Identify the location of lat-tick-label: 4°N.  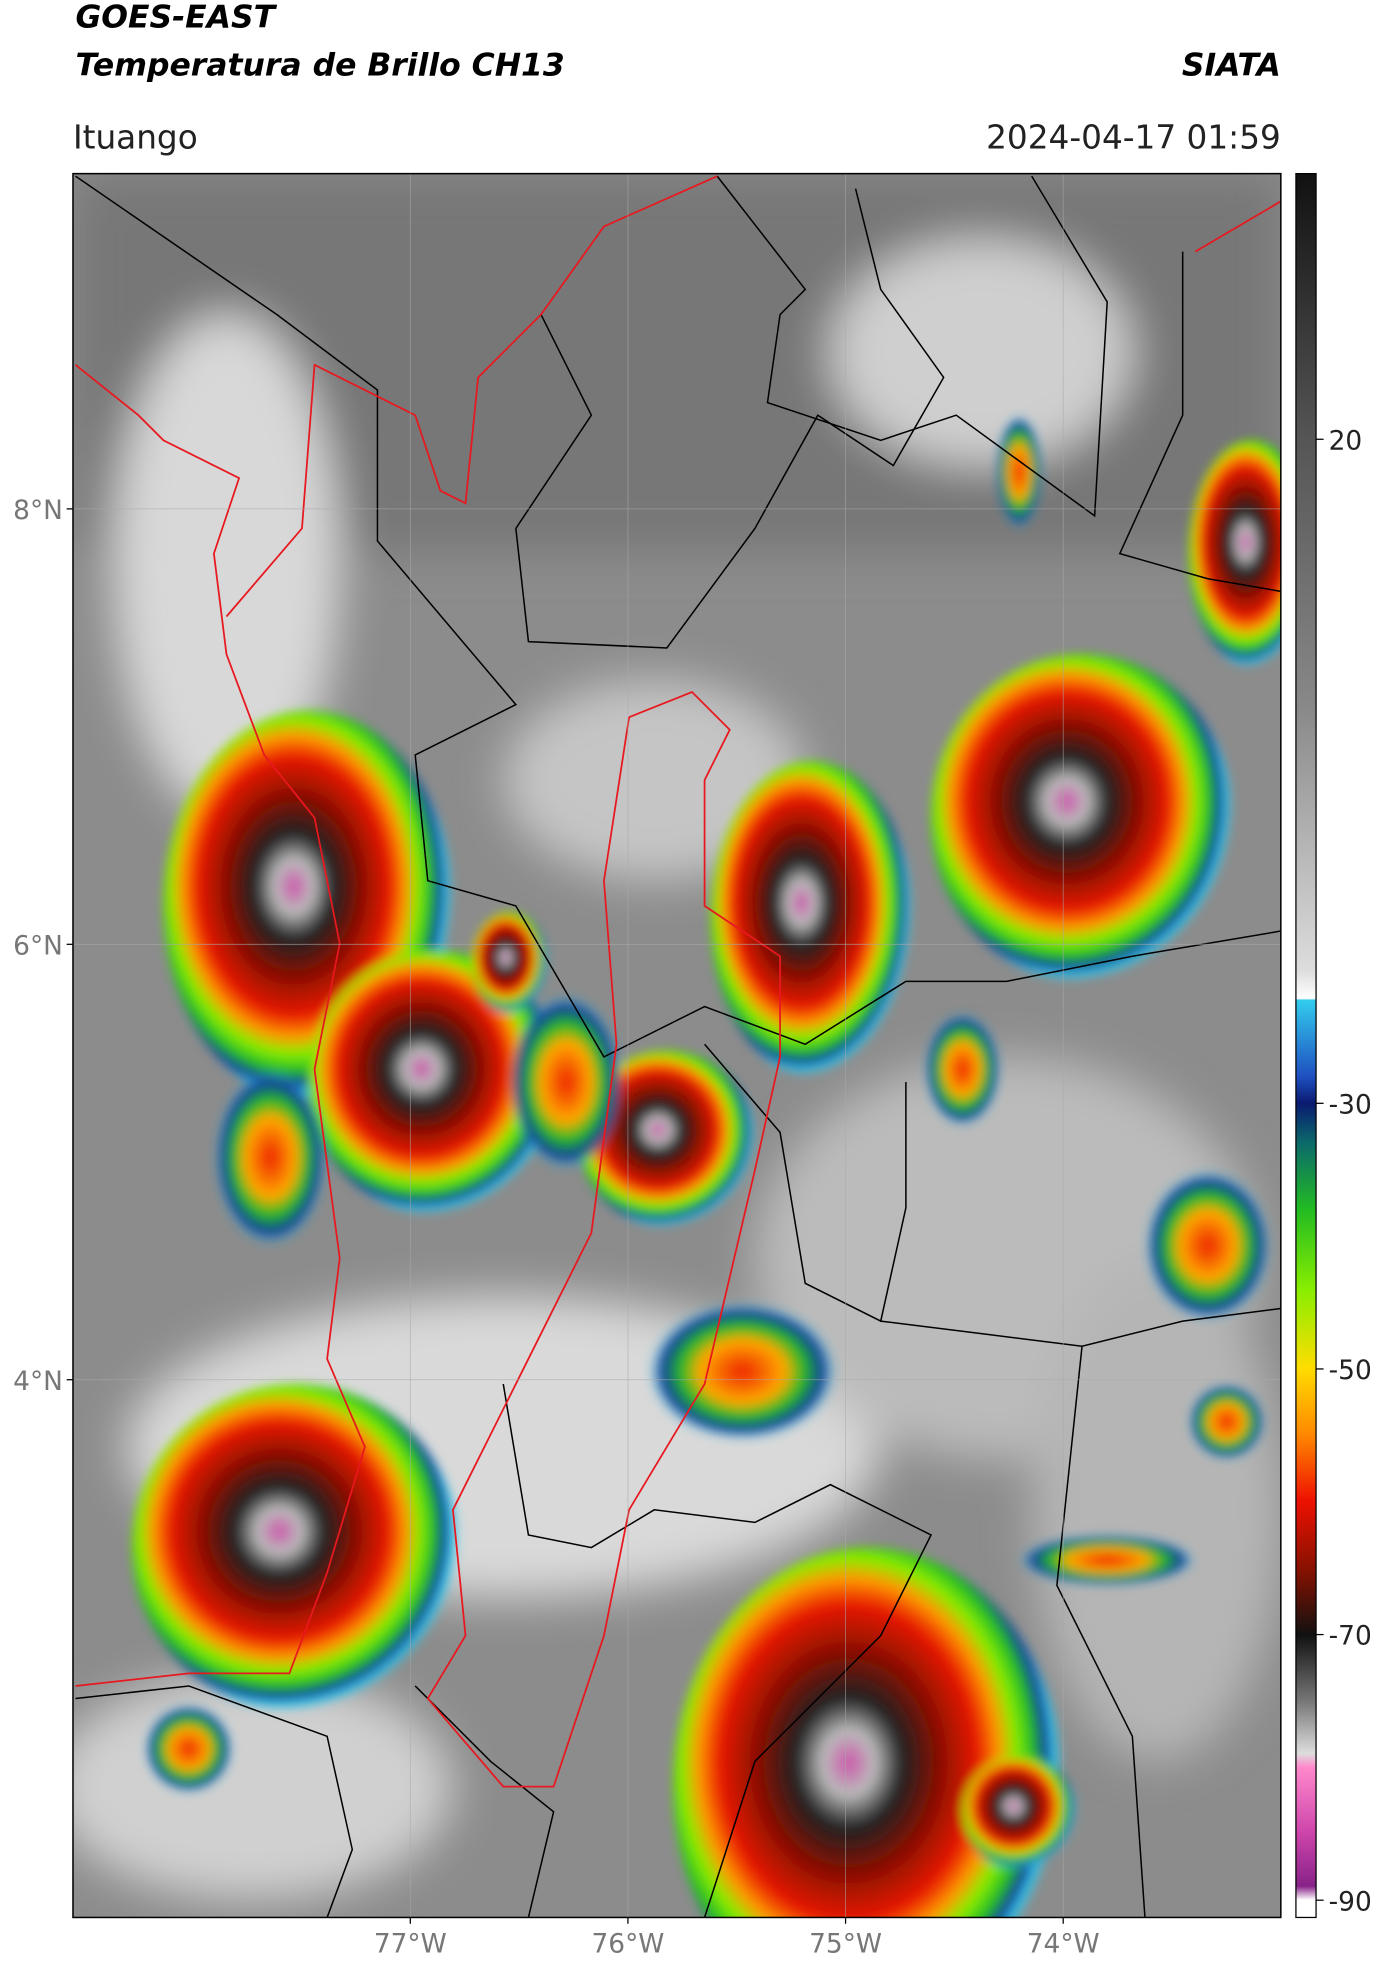
(38, 1381).